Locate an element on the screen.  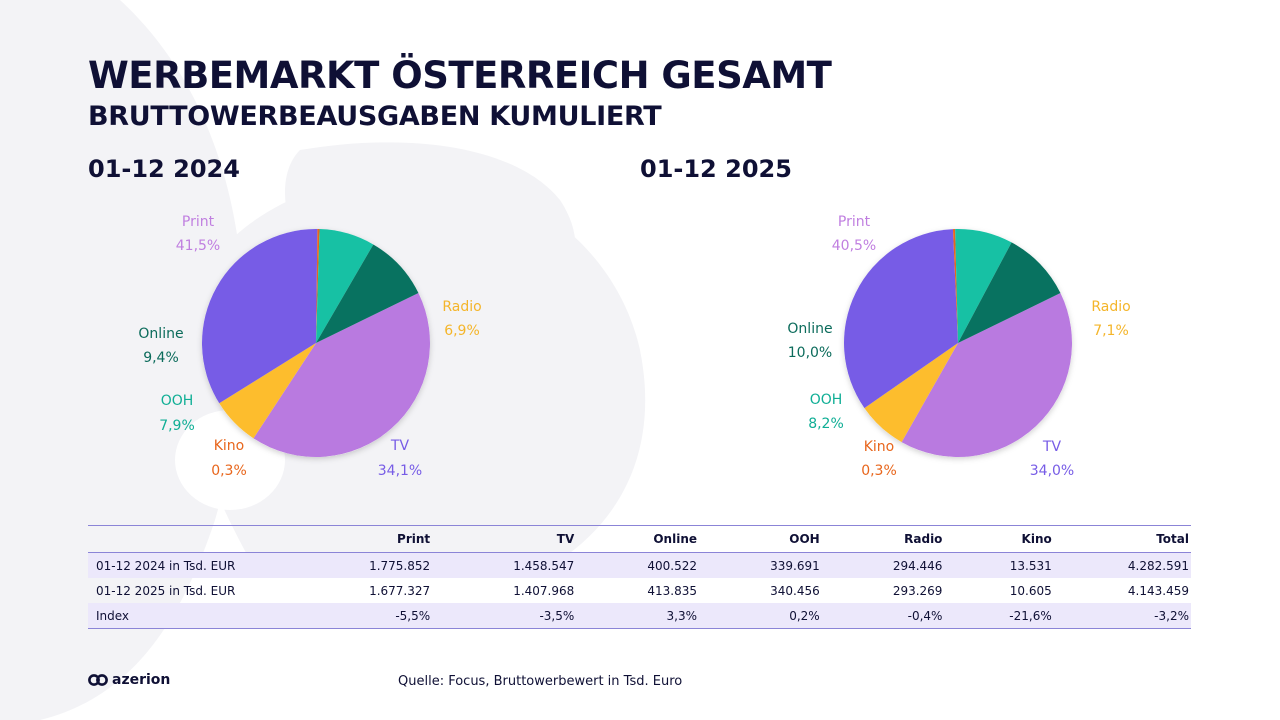
table-cell: 01-12 2025 in Tsd. EUR is located at coordinates (166, 590).